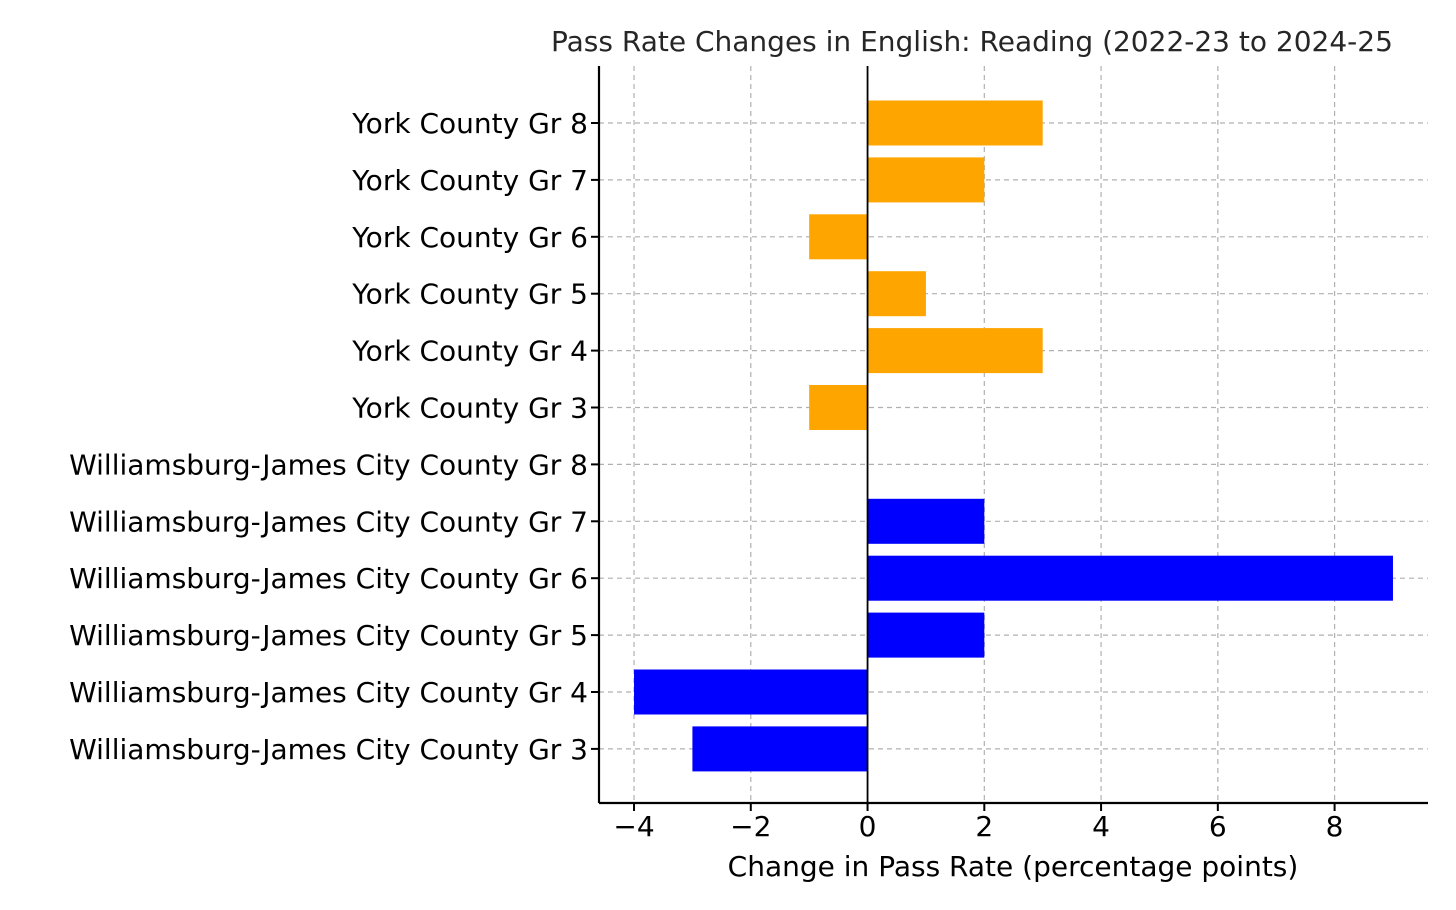 The image size is (1456, 910). I want to click on category-label: York County Gr 6, so click(469, 237).